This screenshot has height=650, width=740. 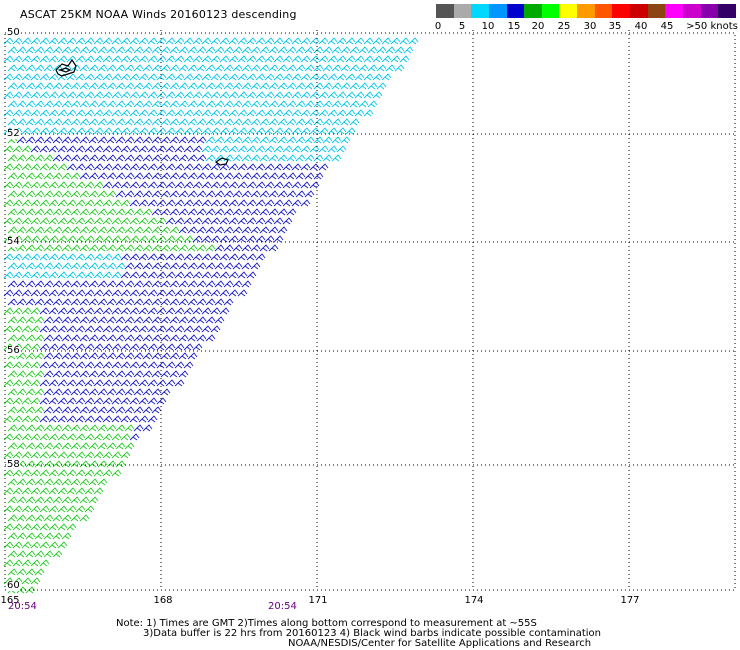 I want to click on lat-label-58: 58, so click(x=13, y=464).